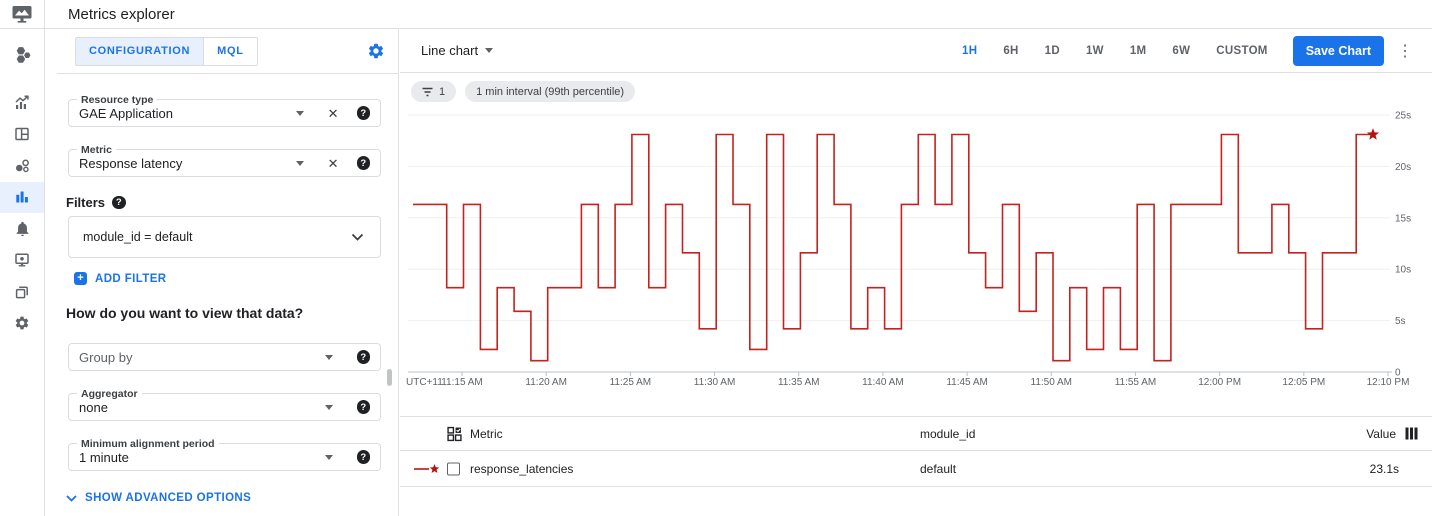 The image size is (1432, 516). What do you see at coordinates (104, 457) in the screenshot?
I see `min-alignment-value: 1 minute` at bounding box center [104, 457].